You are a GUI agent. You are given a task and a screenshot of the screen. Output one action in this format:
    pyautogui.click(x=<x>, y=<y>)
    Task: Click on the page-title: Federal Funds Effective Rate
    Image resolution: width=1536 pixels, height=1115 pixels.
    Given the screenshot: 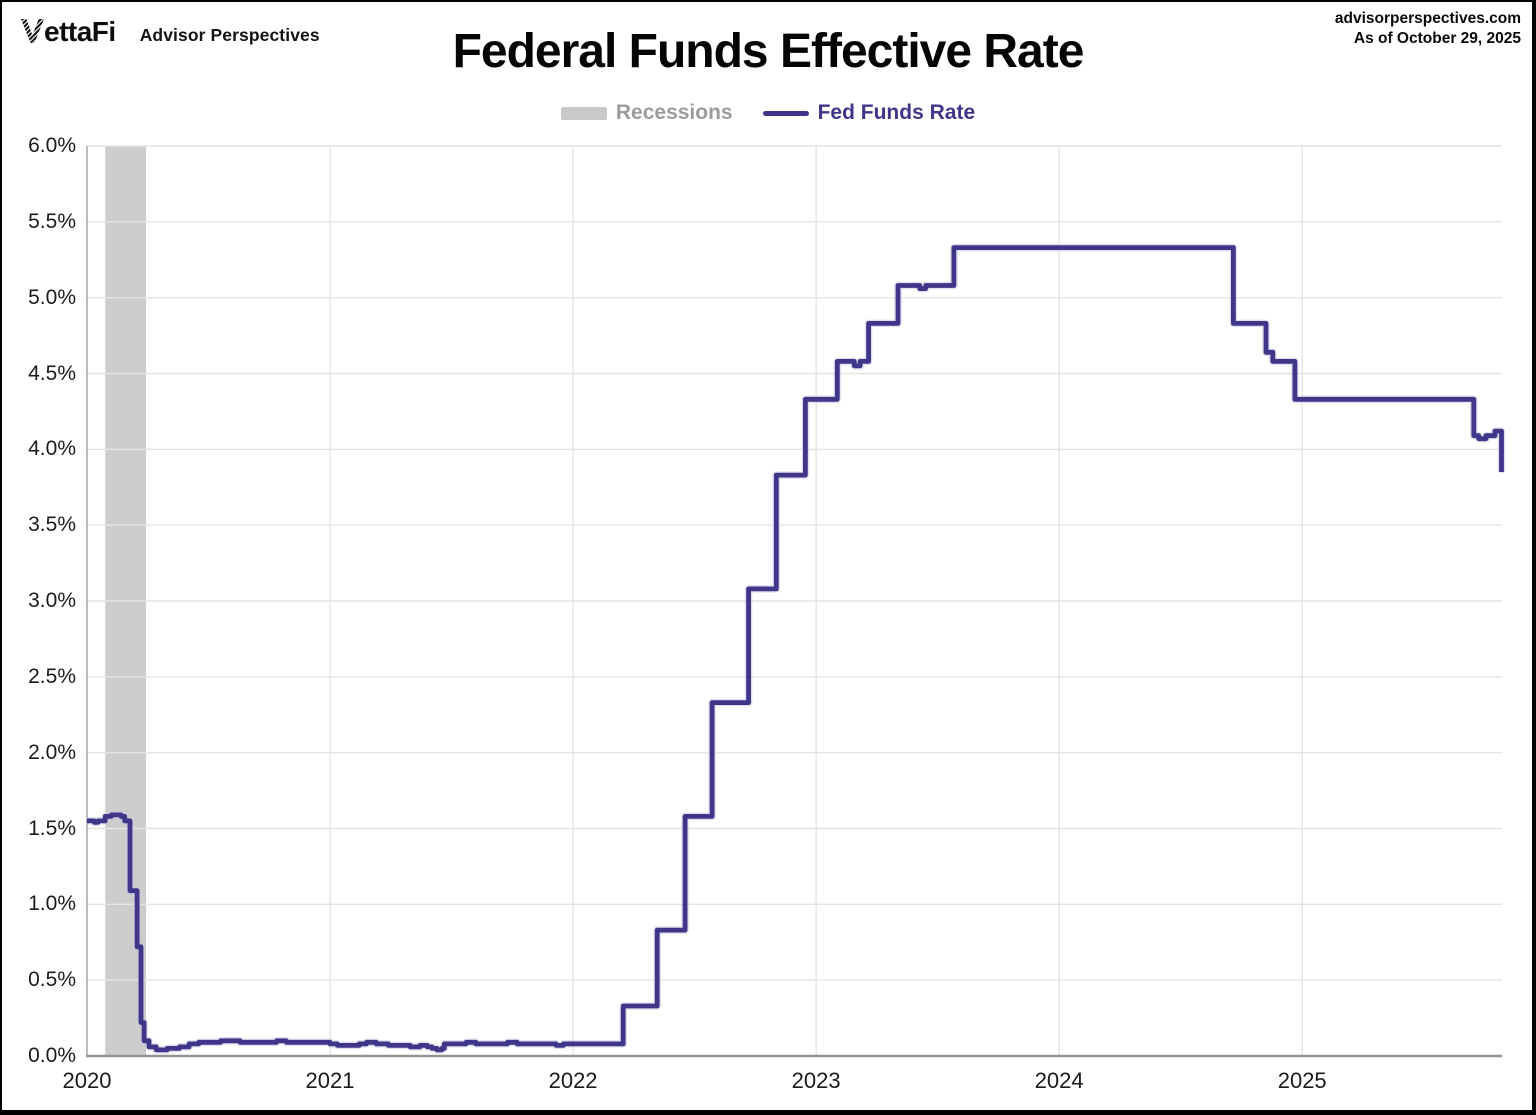 What is the action you would take?
    pyautogui.click(x=768, y=51)
    